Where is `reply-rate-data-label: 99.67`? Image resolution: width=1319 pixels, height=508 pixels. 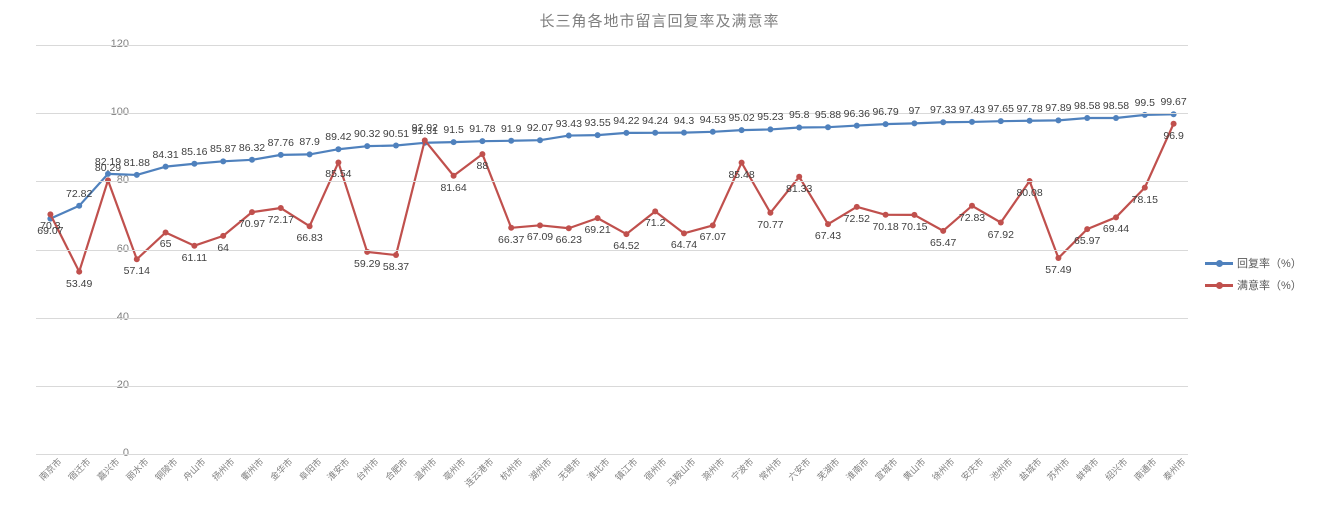
reply-rate-data-label: 99.67 is located at coordinates (1173, 102).